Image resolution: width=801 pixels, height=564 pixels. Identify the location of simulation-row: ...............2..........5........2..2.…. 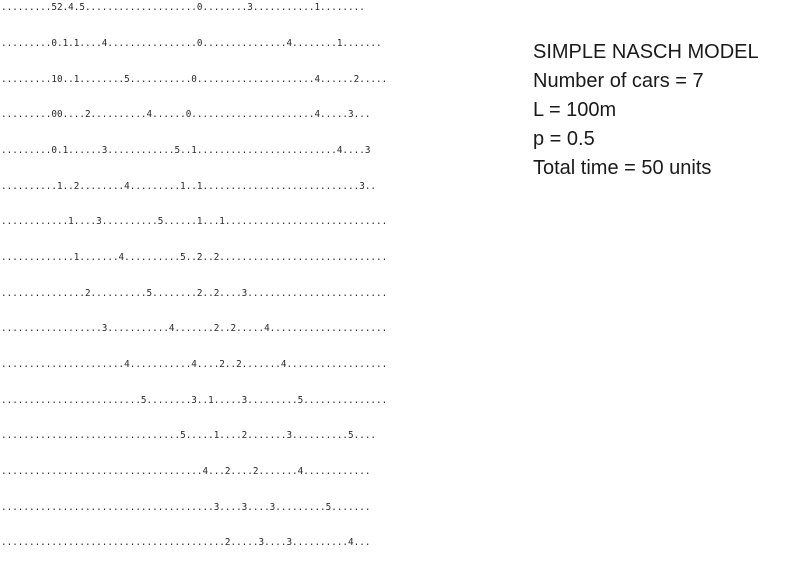
(194, 293).